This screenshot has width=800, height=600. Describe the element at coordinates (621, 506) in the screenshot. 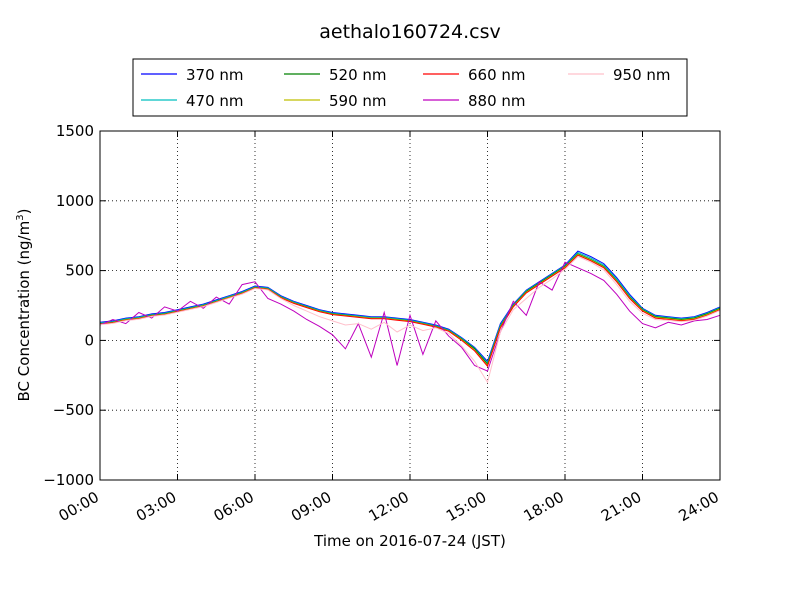

I see `x-tick-label: 21:00` at that location.